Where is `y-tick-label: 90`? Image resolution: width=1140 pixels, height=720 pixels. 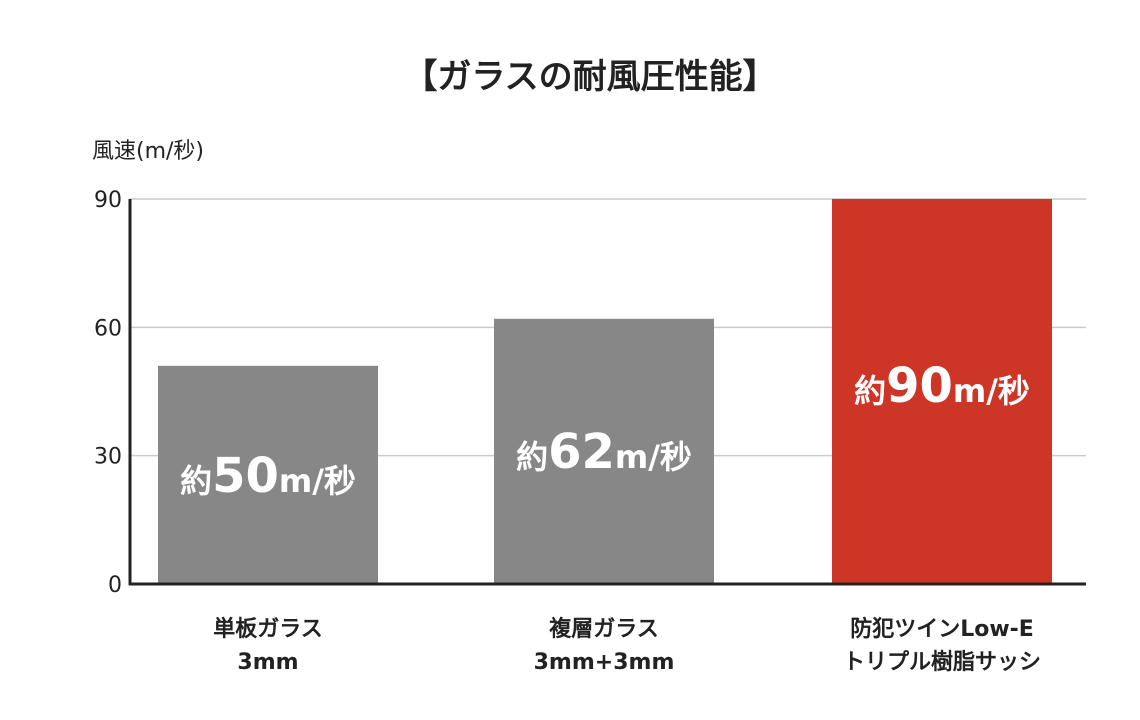
y-tick-label: 90 is located at coordinates (108, 200).